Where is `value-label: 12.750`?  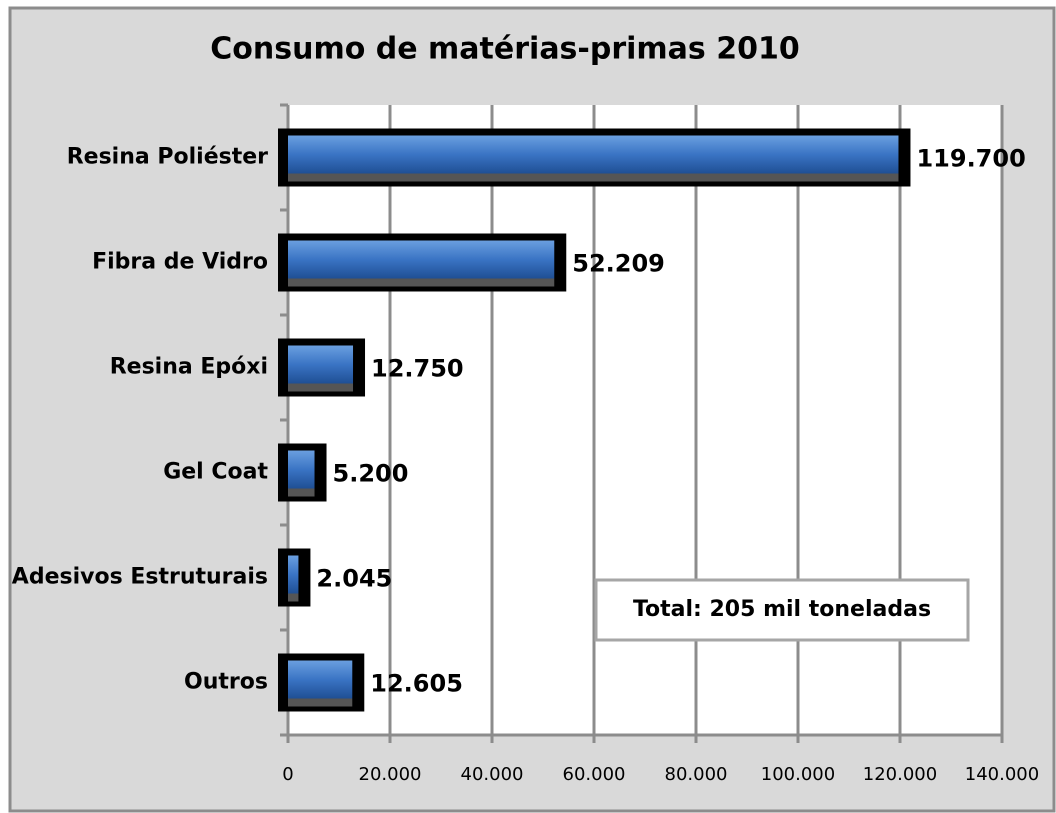 value-label: 12.750 is located at coordinates (417, 369).